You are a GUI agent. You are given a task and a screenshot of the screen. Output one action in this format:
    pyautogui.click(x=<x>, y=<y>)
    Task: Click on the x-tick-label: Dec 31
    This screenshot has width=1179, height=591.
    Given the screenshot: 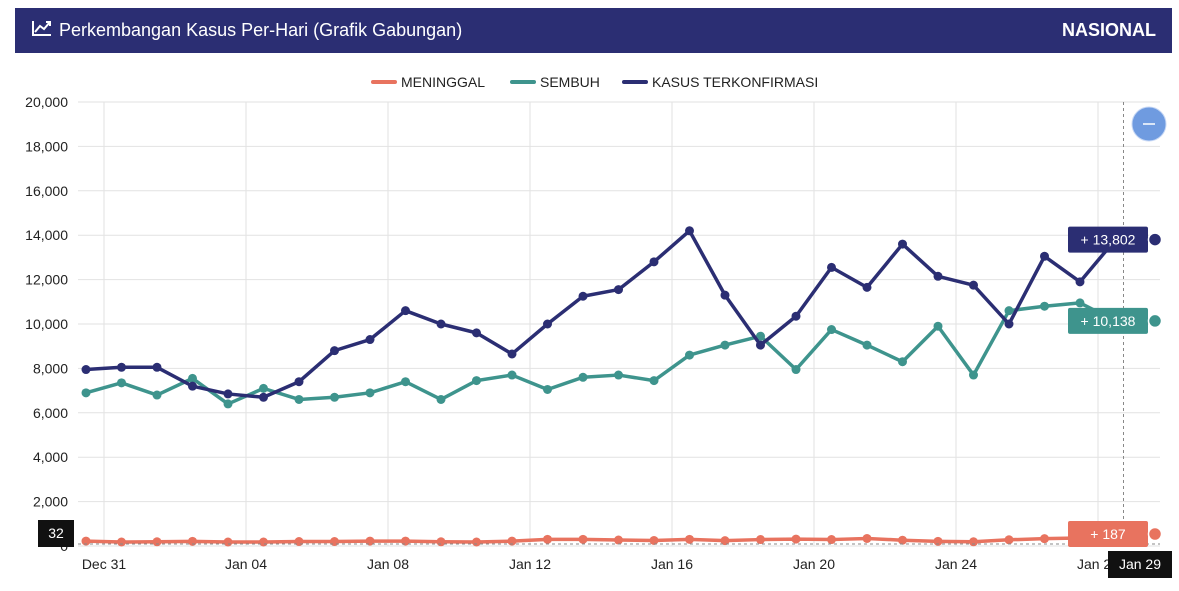 What is the action you would take?
    pyautogui.click(x=104, y=564)
    